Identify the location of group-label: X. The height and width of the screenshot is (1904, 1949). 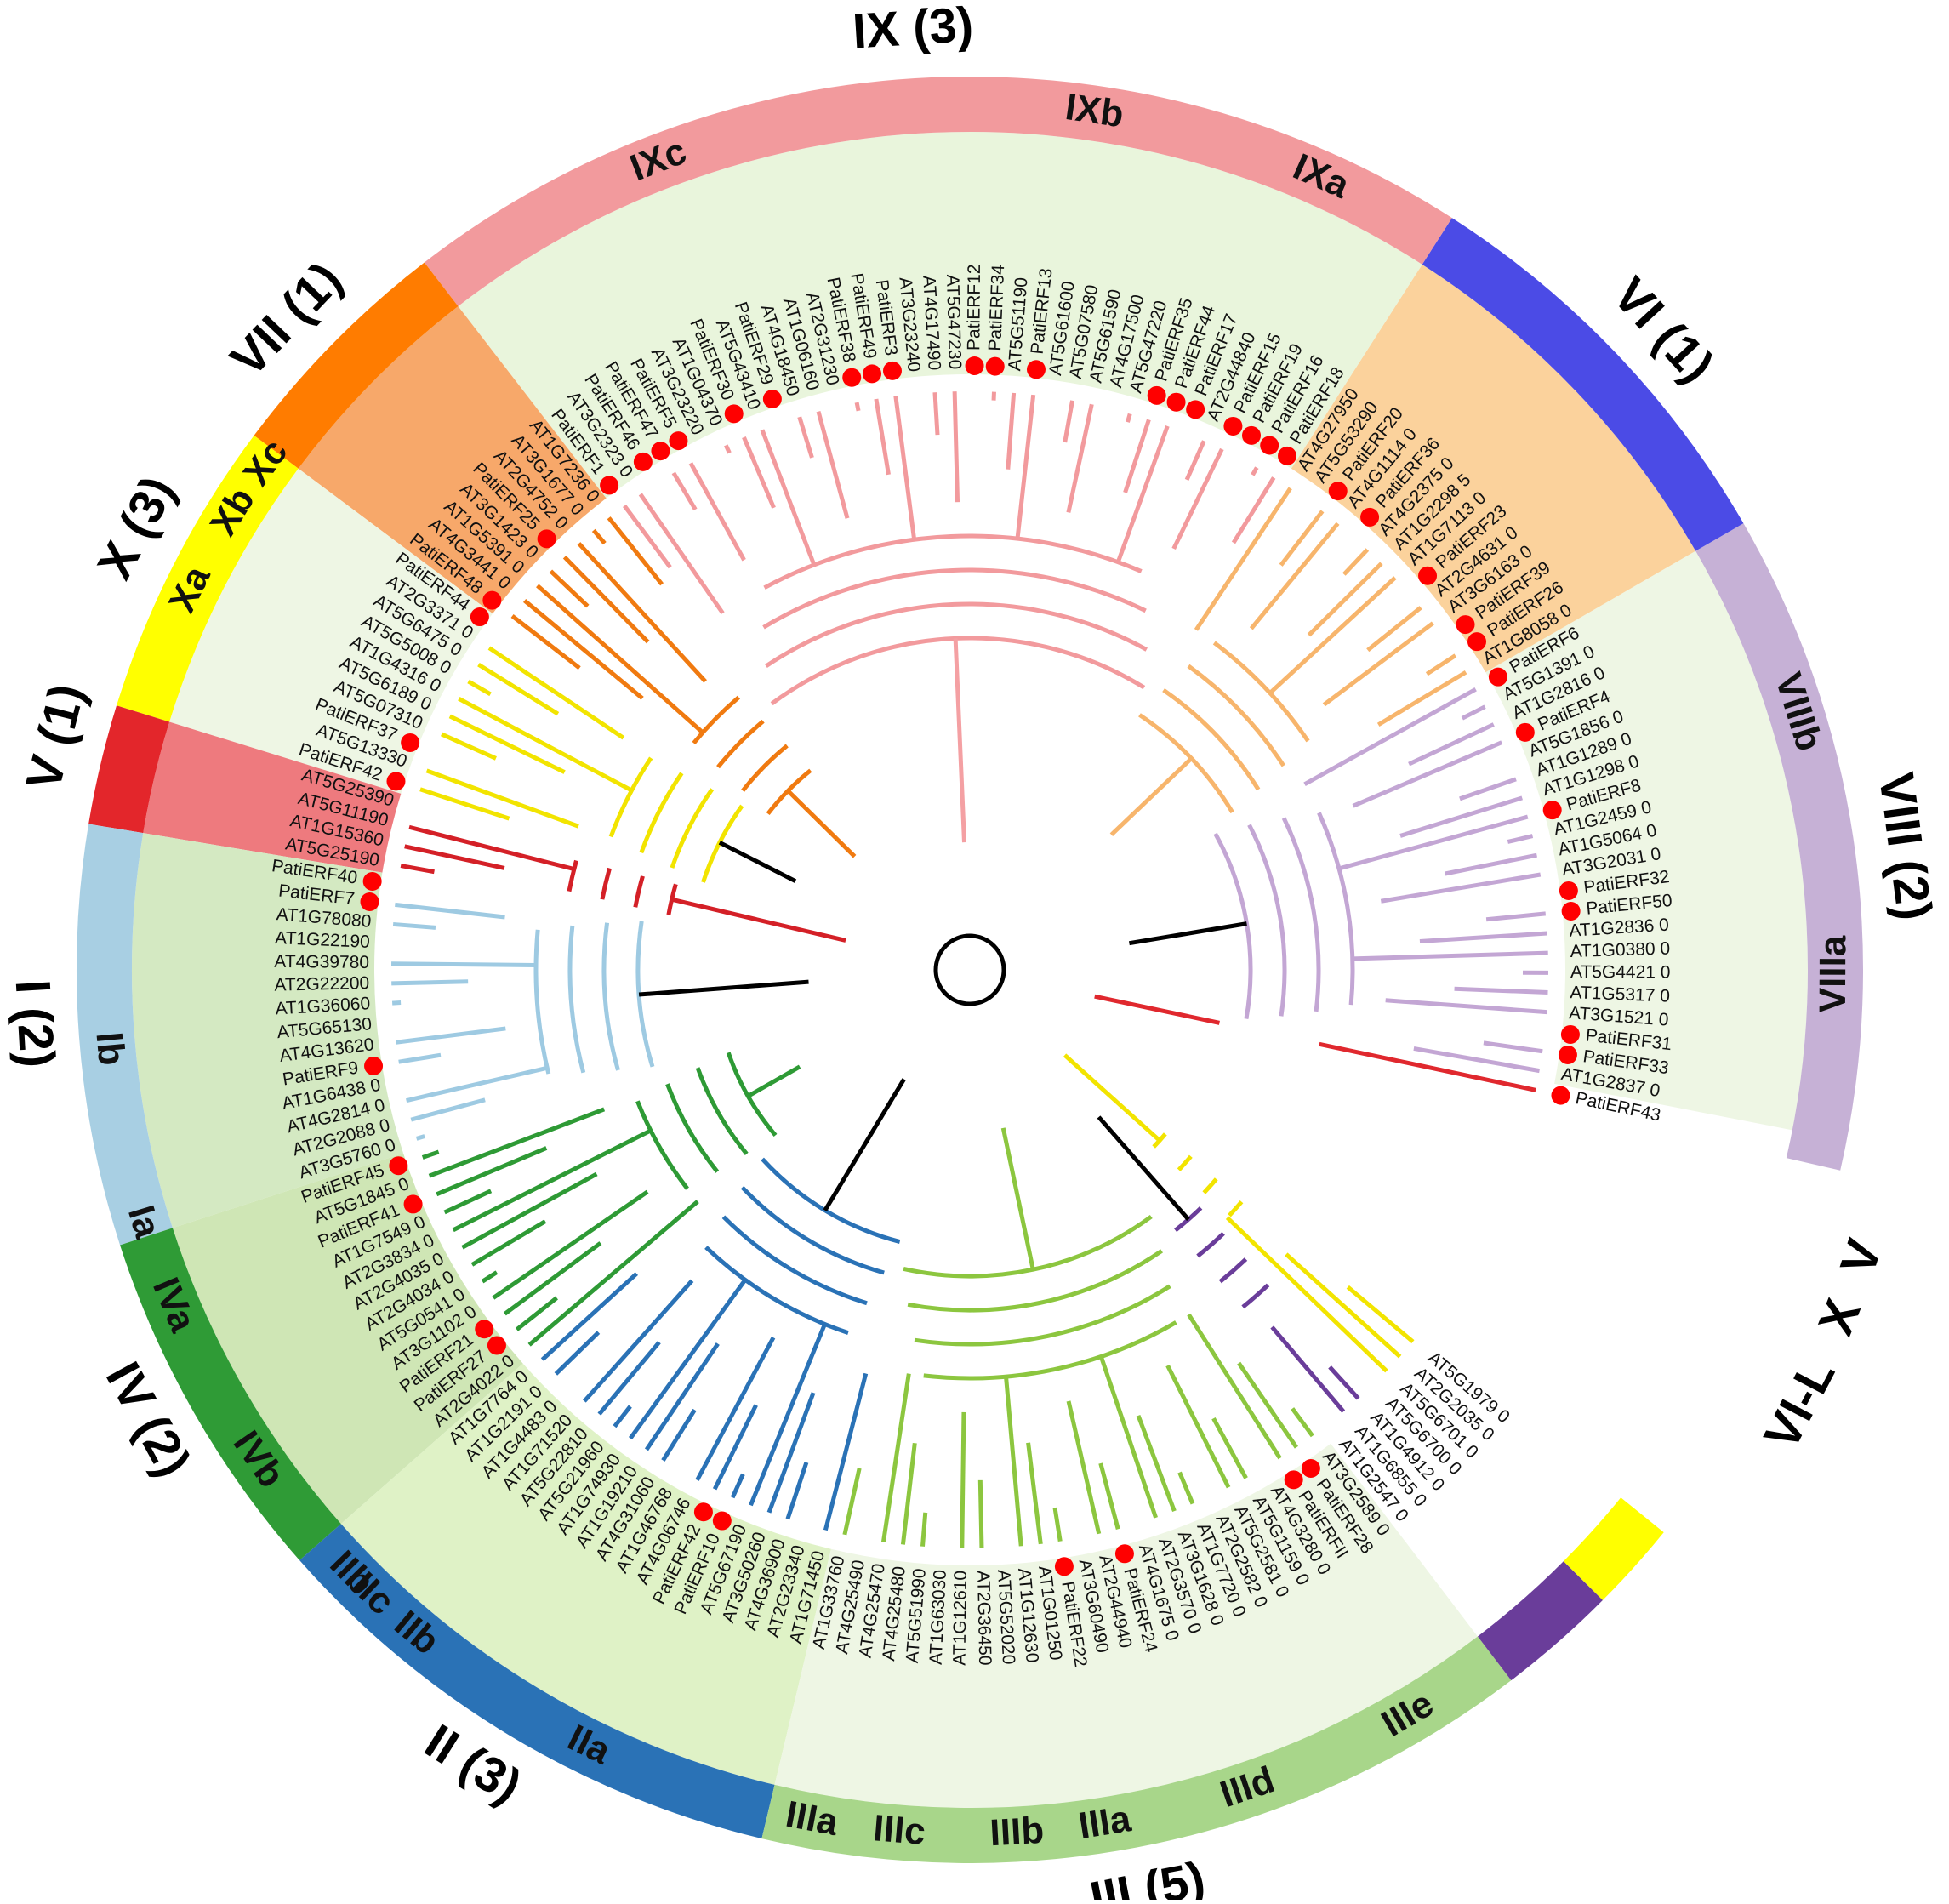
(1840, 1316).